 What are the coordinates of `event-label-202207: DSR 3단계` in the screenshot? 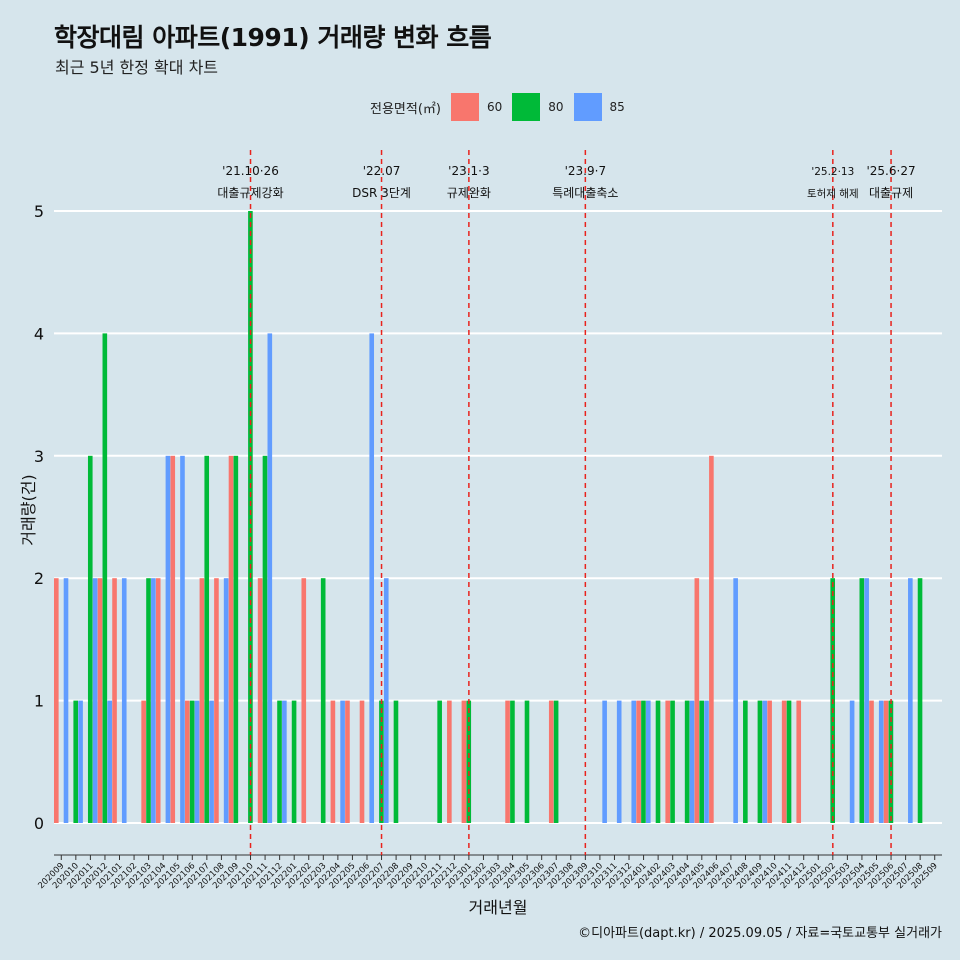 It's located at (381, 193).